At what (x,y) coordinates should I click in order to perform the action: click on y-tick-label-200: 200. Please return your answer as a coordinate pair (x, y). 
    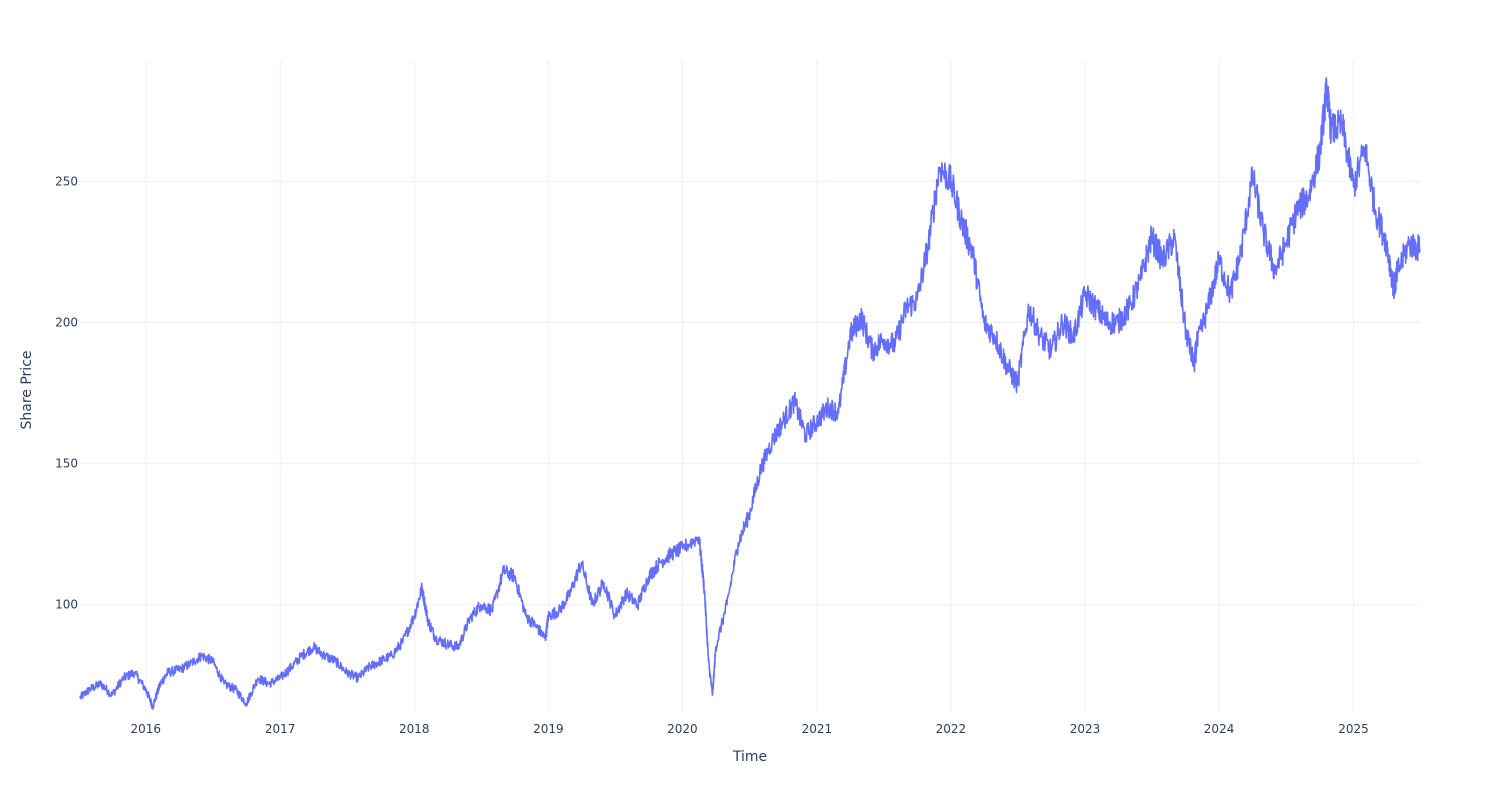
    Looking at the image, I should click on (66, 322).